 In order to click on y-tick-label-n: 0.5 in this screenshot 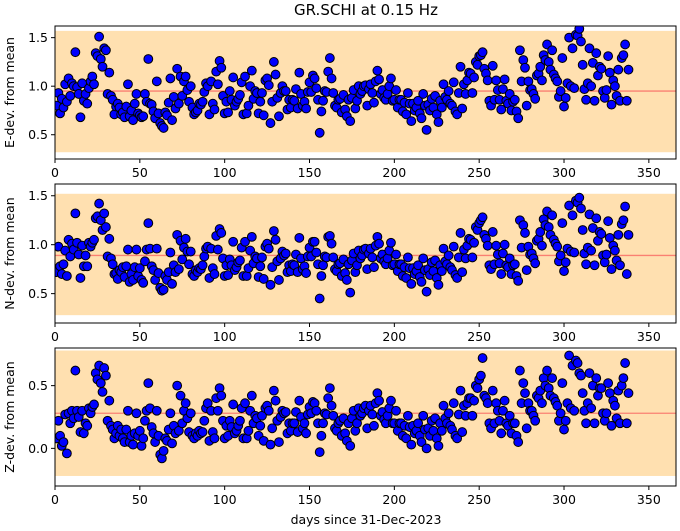, I will do `click(38, 293)`.